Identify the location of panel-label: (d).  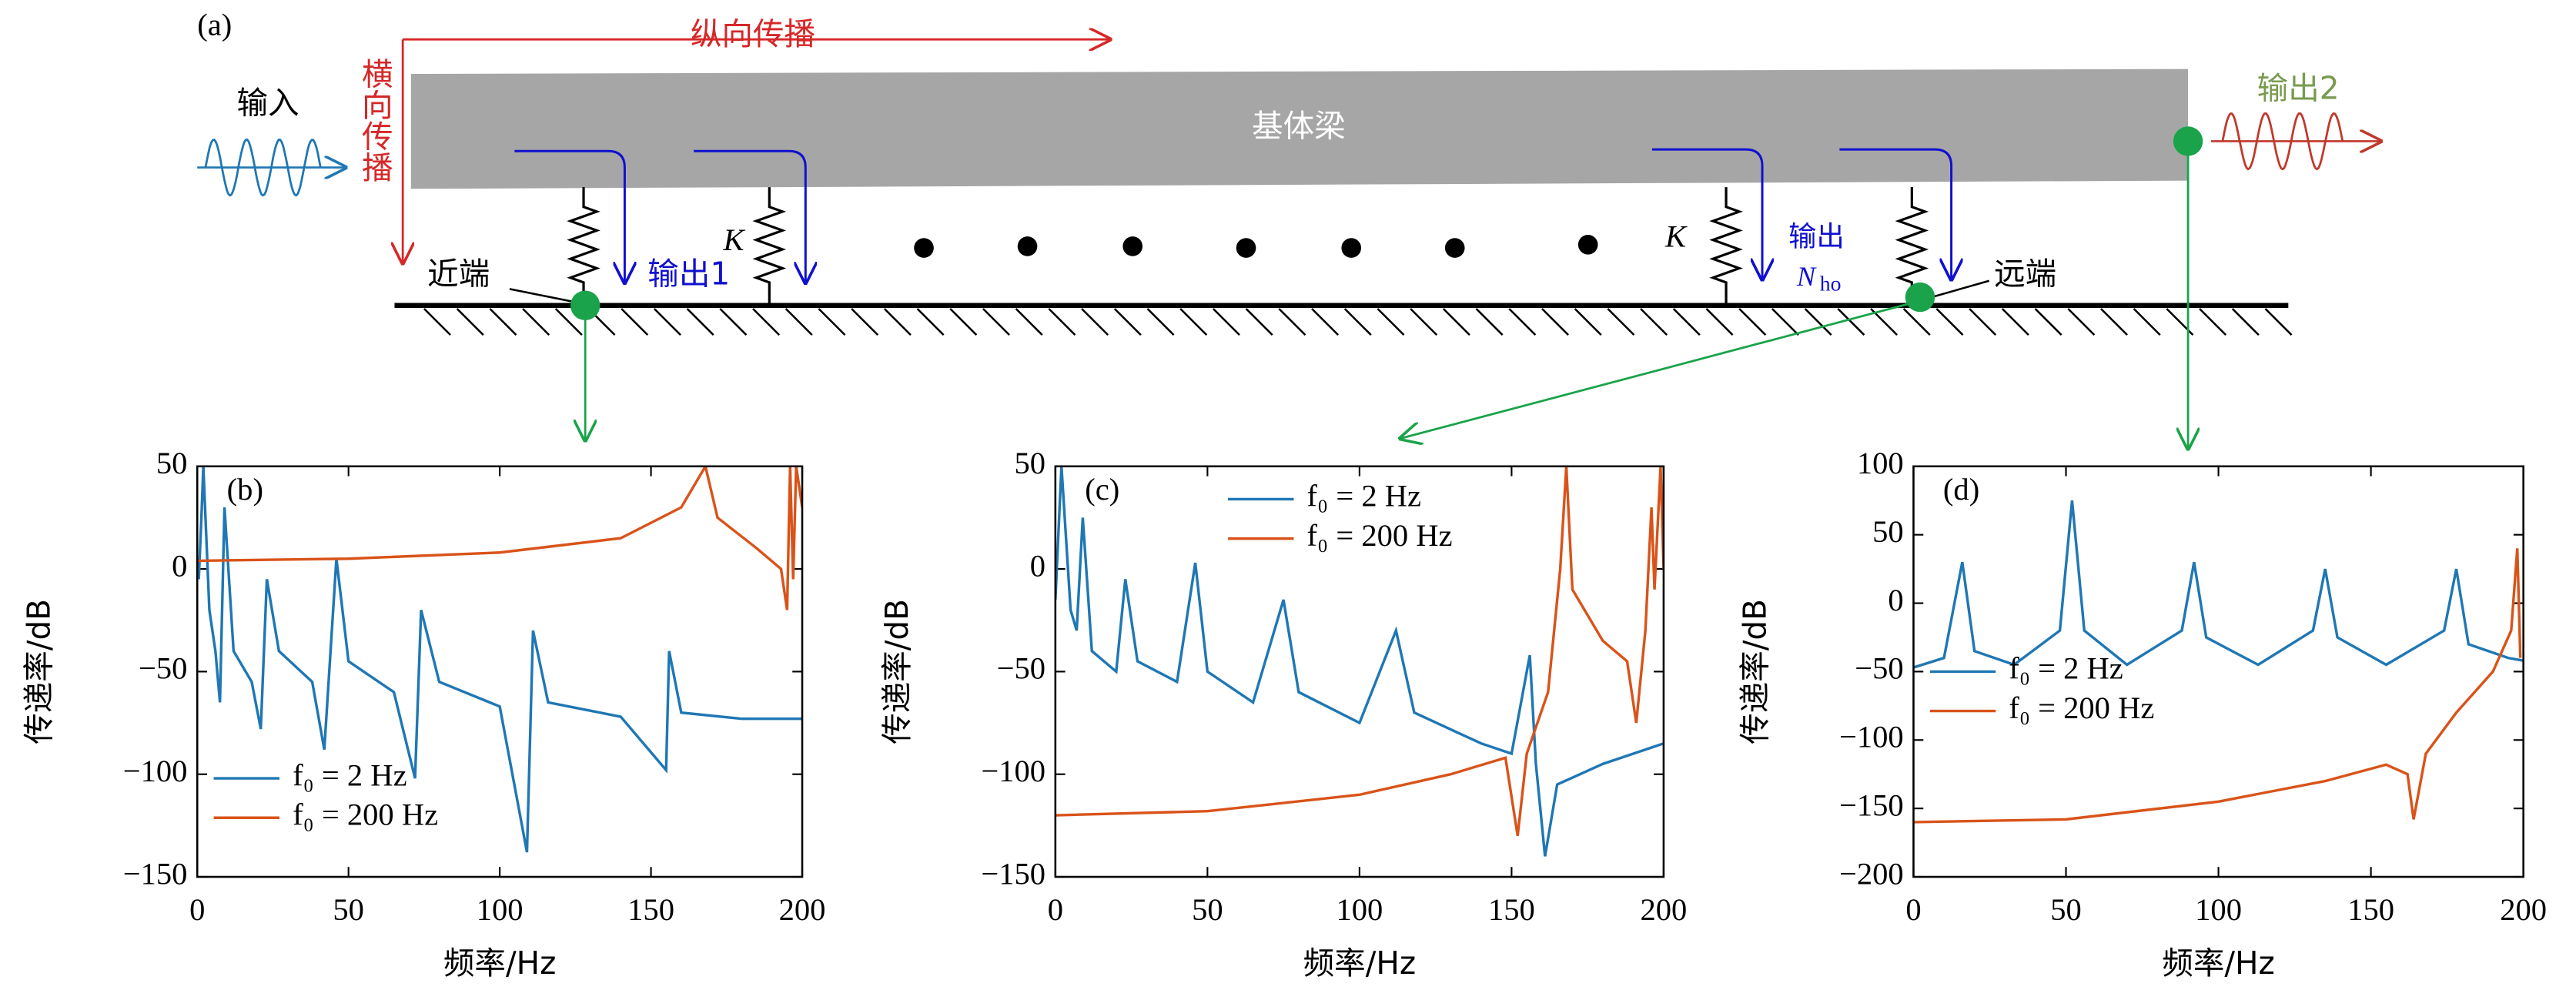
(1961, 489).